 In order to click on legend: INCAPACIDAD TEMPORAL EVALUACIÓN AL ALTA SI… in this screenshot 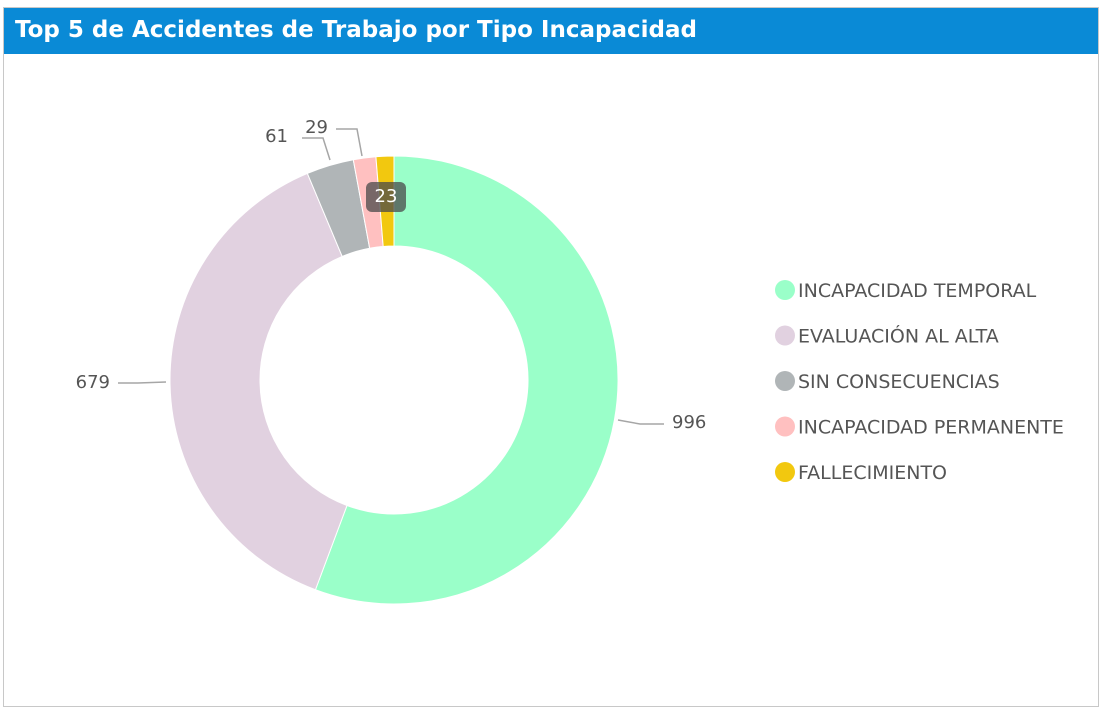, I will do `click(919, 382)`.